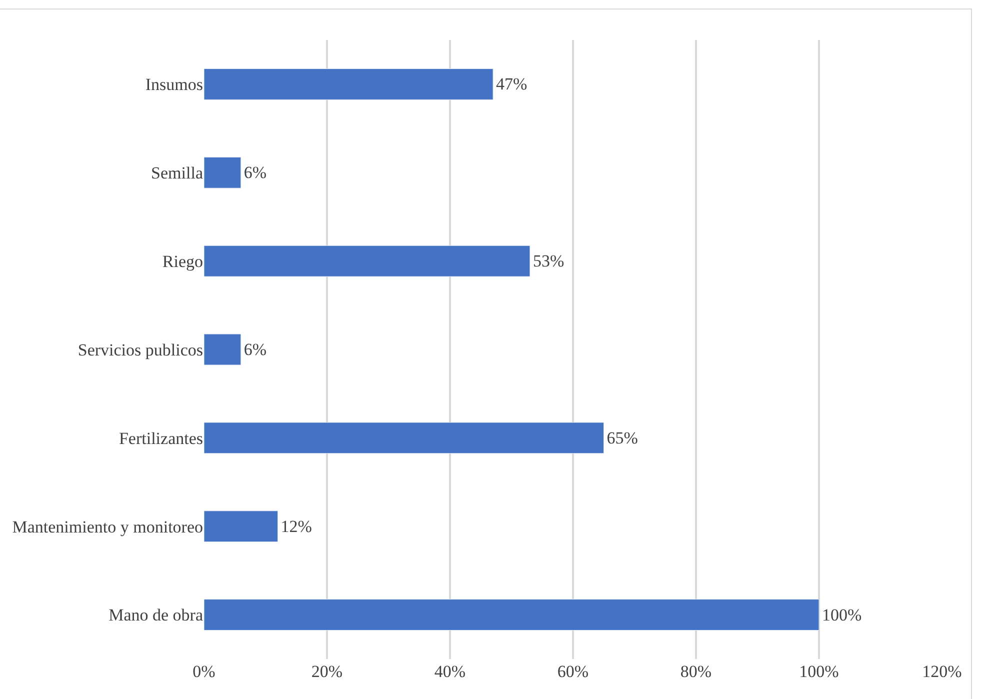 The height and width of the screenshot is (699, 984). I want to click on x-tick-label: 60%, so click(573, 671).